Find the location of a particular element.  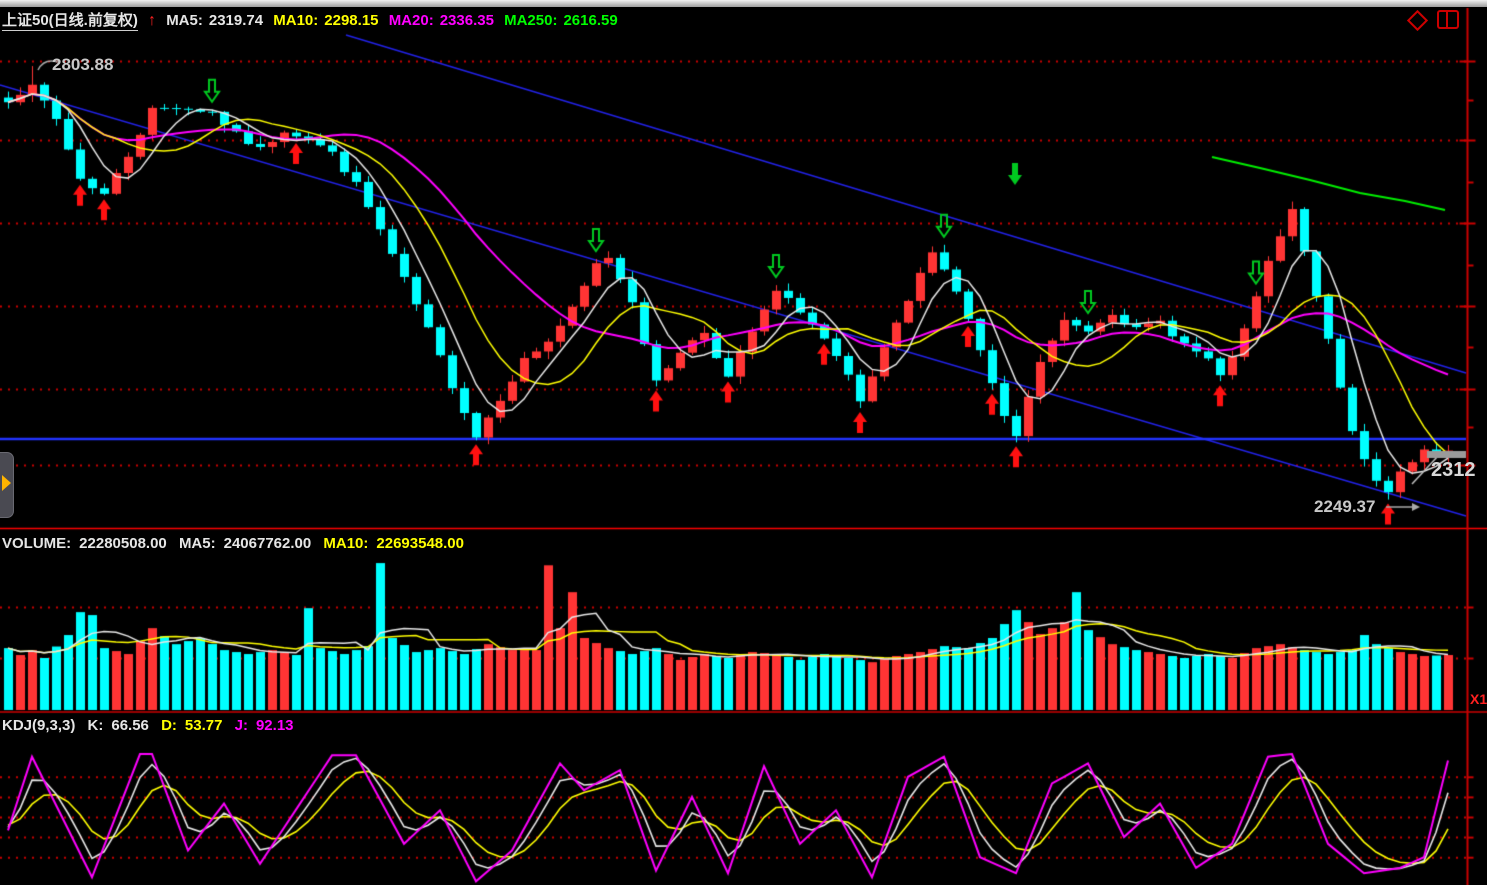

volume-ma5-value: 24067762.00 is located at coordinates (267, 543).